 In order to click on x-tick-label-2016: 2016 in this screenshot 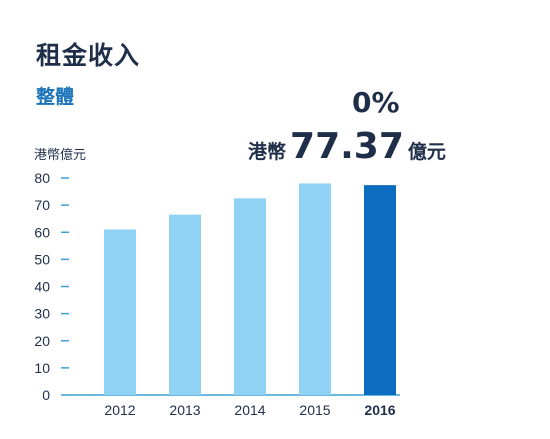, I will do `click(379, 410)`.